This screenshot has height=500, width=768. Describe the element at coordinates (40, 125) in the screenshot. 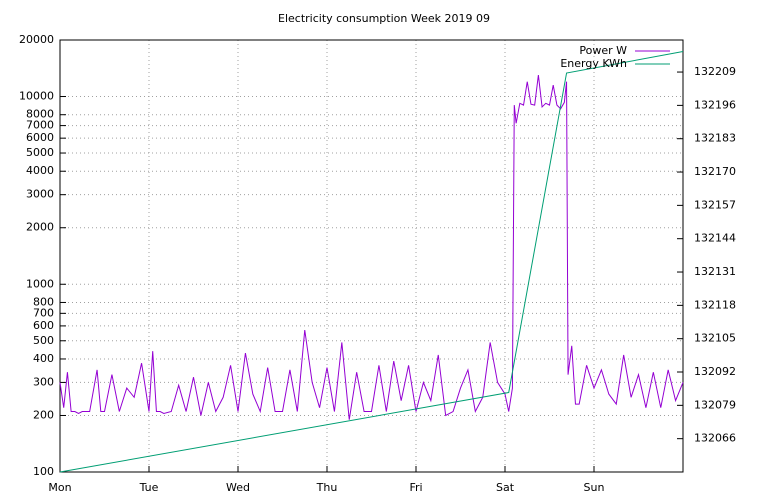

I see `y-tick-label: 7000` at that location.